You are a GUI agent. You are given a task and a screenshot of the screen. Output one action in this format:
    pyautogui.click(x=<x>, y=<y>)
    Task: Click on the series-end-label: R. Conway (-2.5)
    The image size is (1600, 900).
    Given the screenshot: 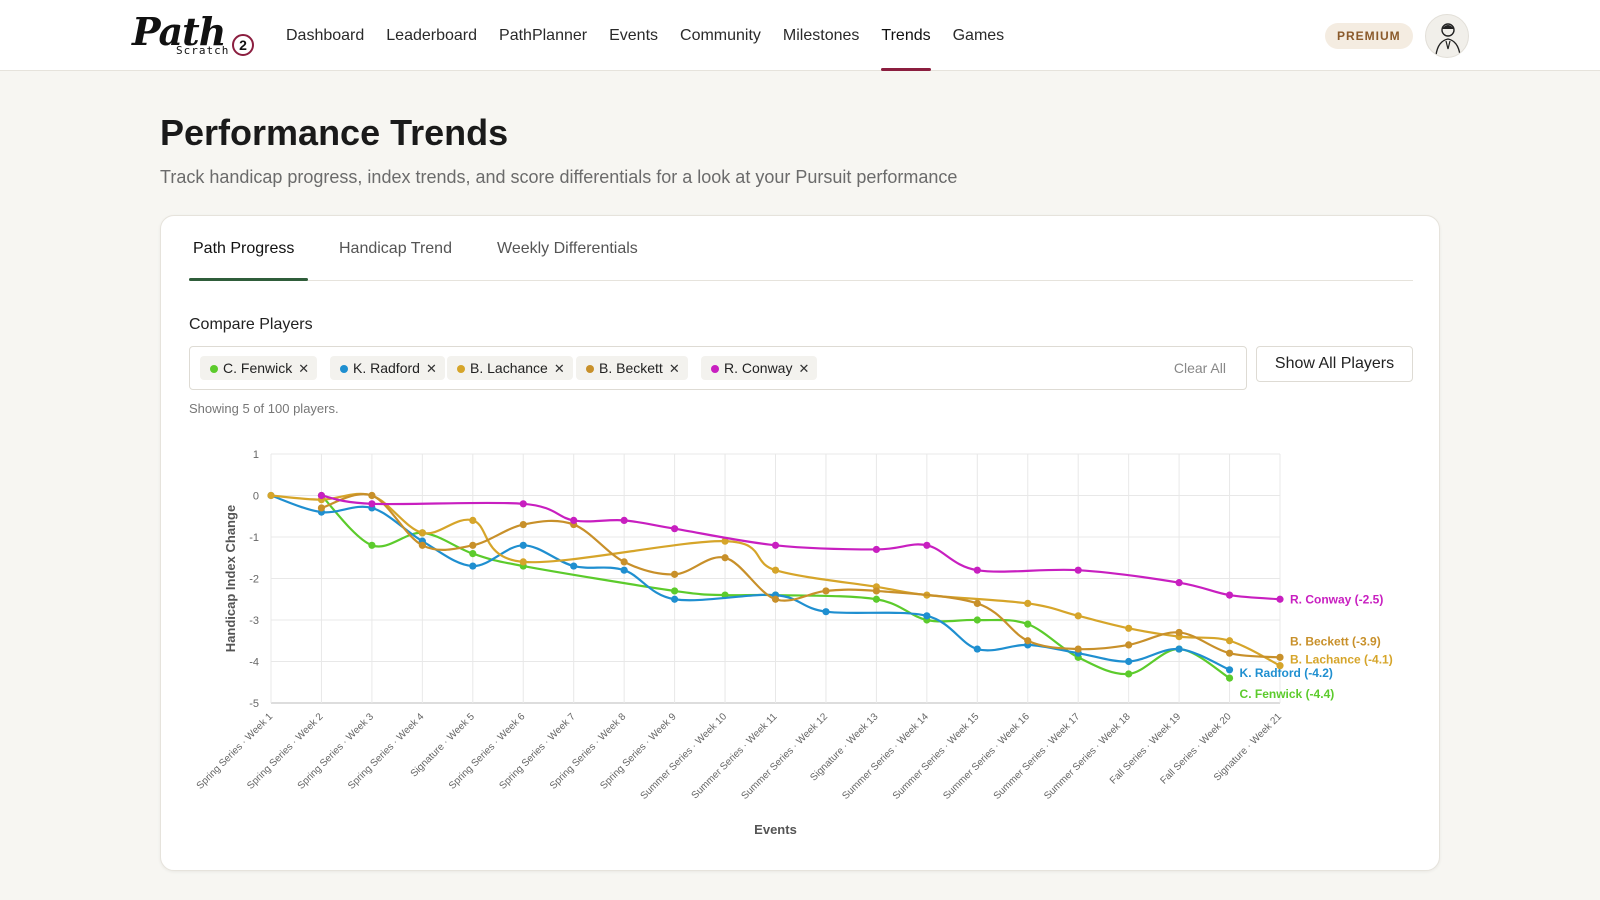 What is the action you would take?
    pyautogui.click(x=1336, y=599)
    